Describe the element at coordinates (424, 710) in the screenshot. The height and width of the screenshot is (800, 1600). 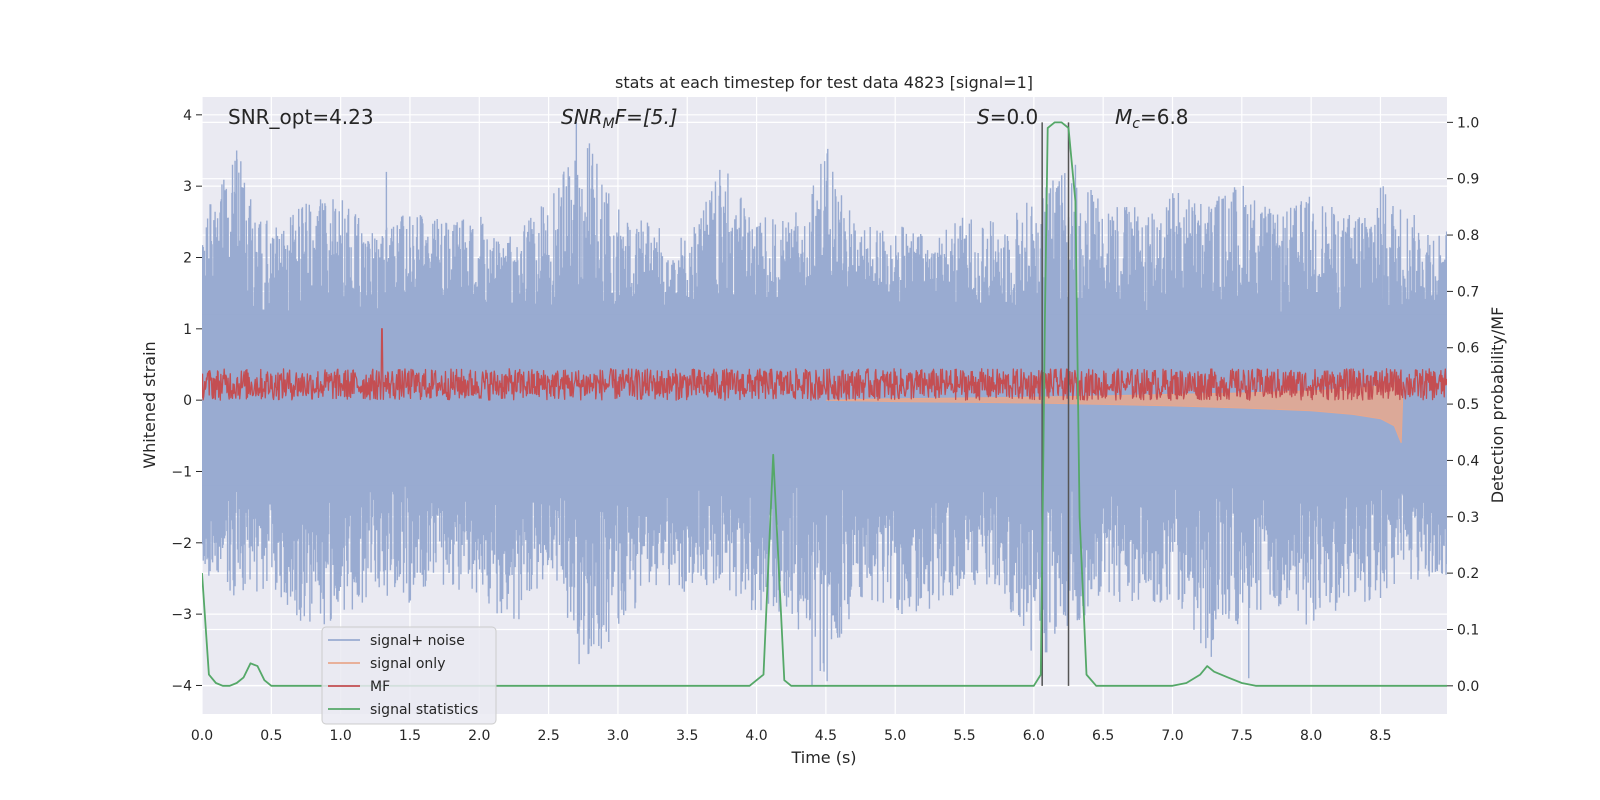
I see `legend-label-signal-statistics: signal statistics` at that location.